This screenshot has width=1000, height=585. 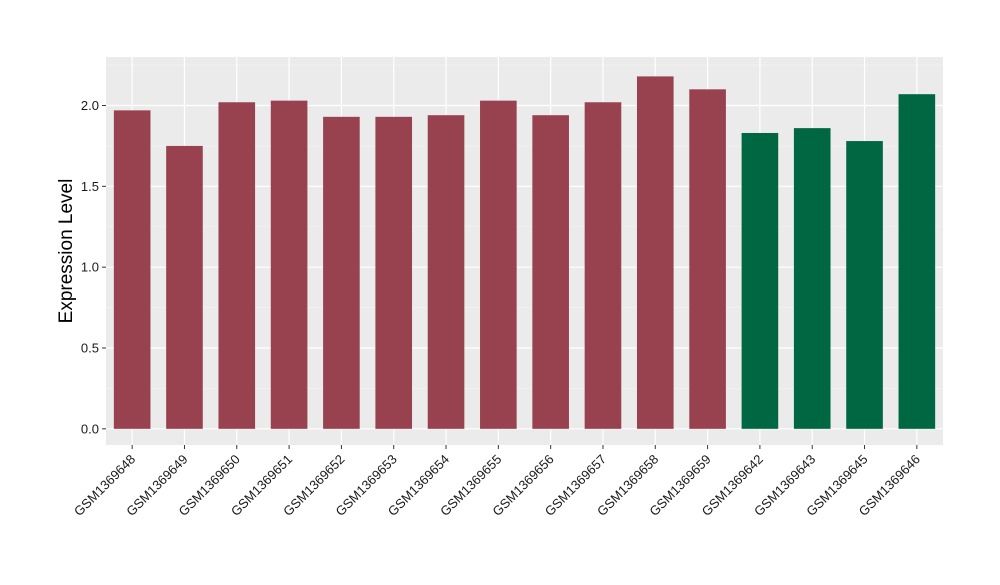 What do you see at coordinates (90, 267) in the screenshot?
I see `y-tick-label: 1.0` at bounding box center [90, 267].